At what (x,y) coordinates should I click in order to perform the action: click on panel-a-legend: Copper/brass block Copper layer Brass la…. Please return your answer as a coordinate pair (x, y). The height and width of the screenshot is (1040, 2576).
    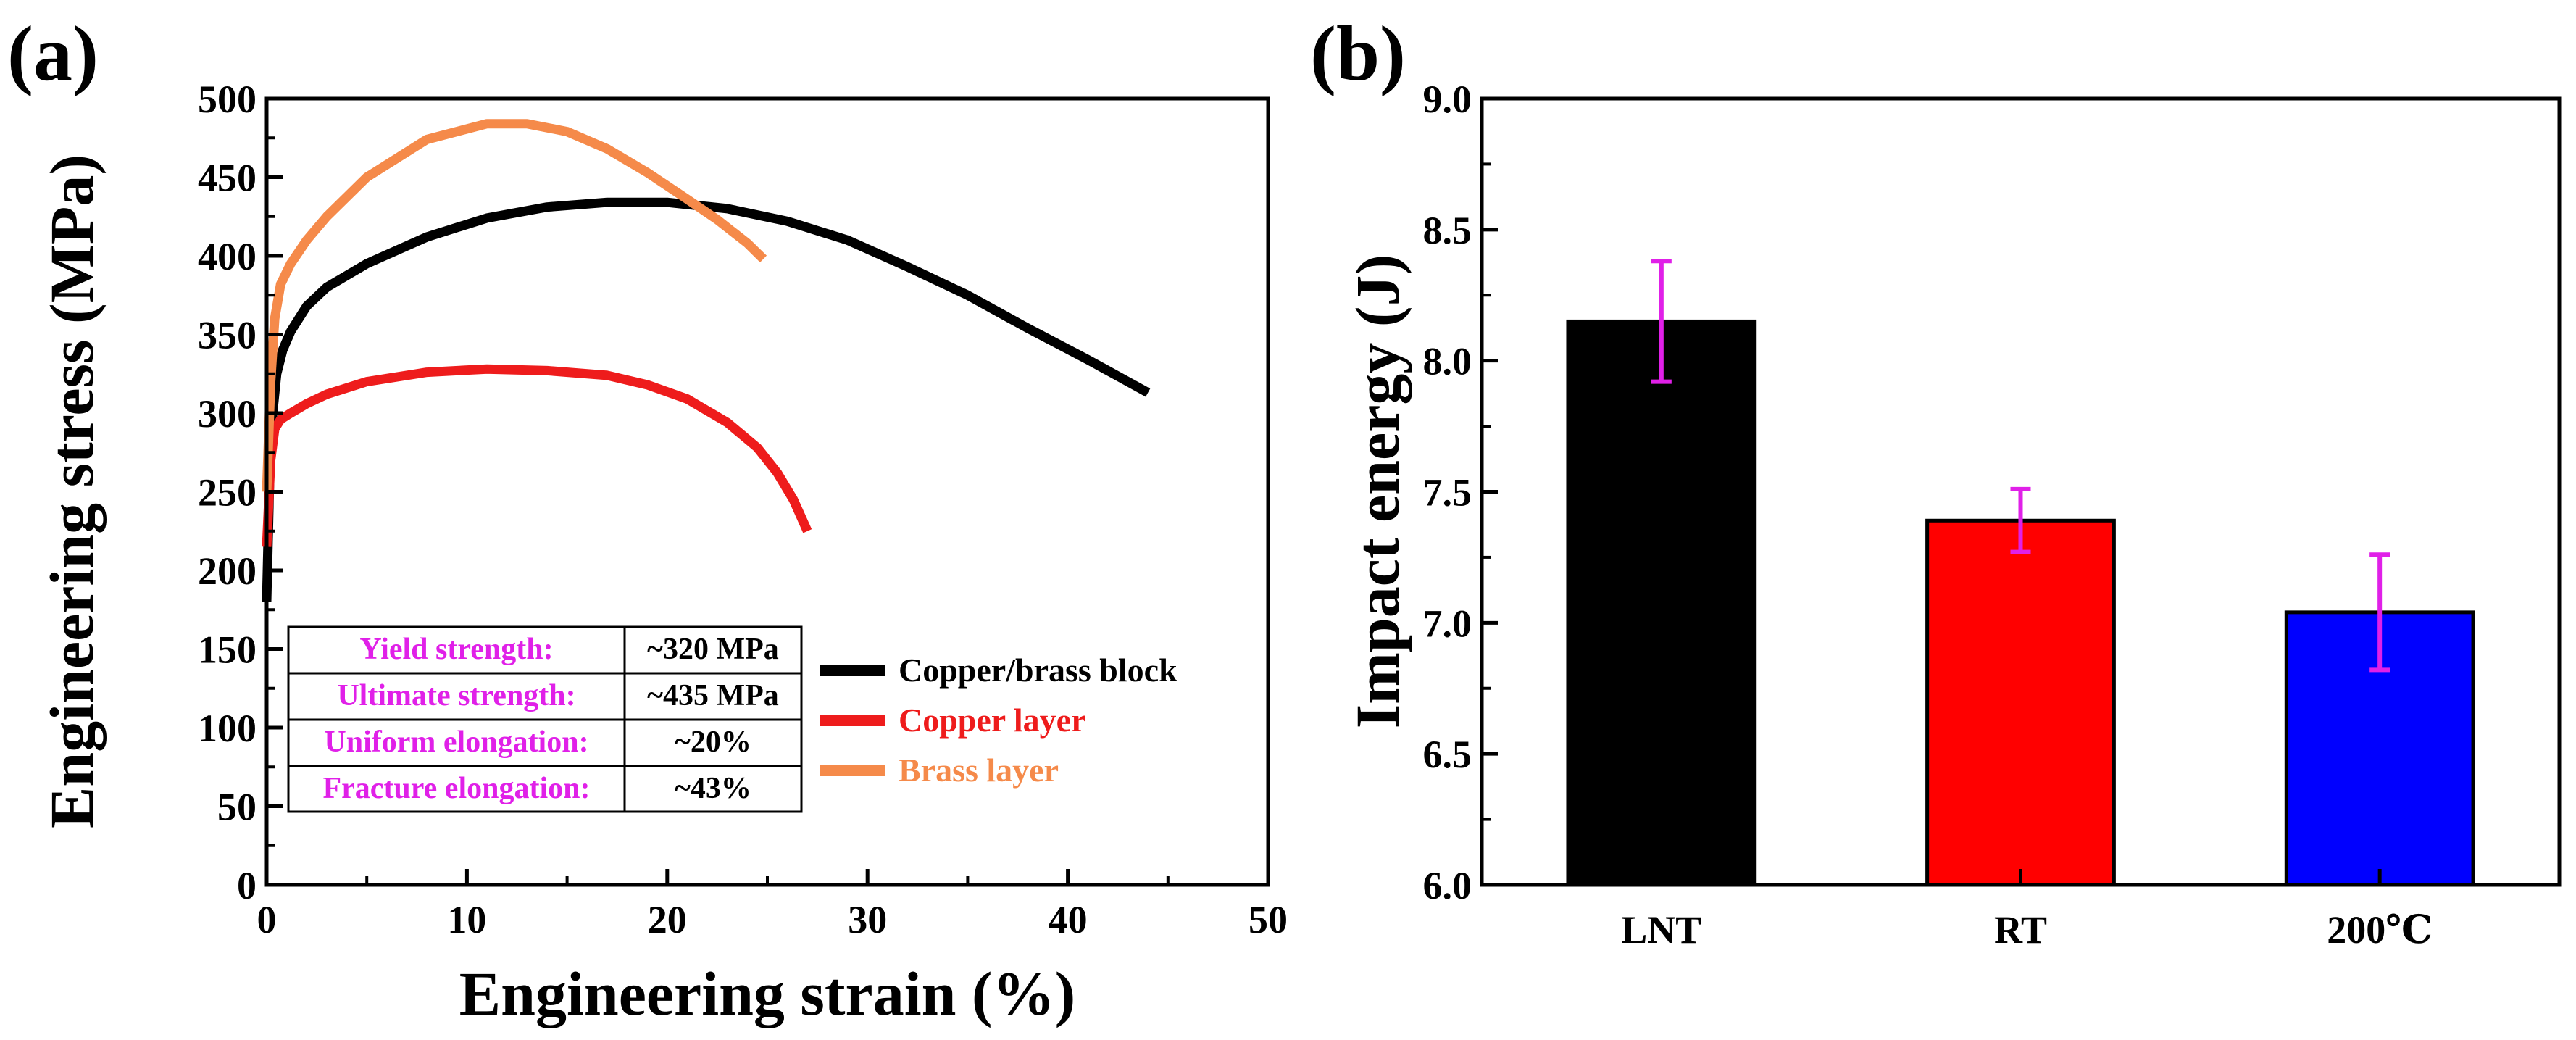
    Looking at the image, I should click on (998, 720).